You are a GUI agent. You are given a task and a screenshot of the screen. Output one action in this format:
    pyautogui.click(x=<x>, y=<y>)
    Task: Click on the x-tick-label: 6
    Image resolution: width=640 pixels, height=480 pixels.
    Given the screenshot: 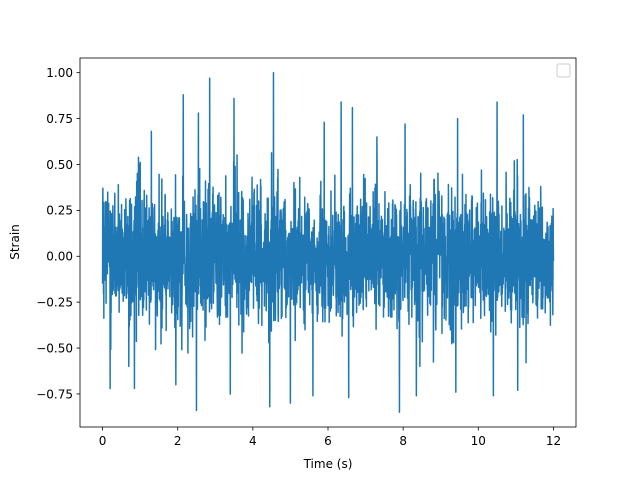 What is the action you would take?
    pyautogui.click(x=328, y=441)
    